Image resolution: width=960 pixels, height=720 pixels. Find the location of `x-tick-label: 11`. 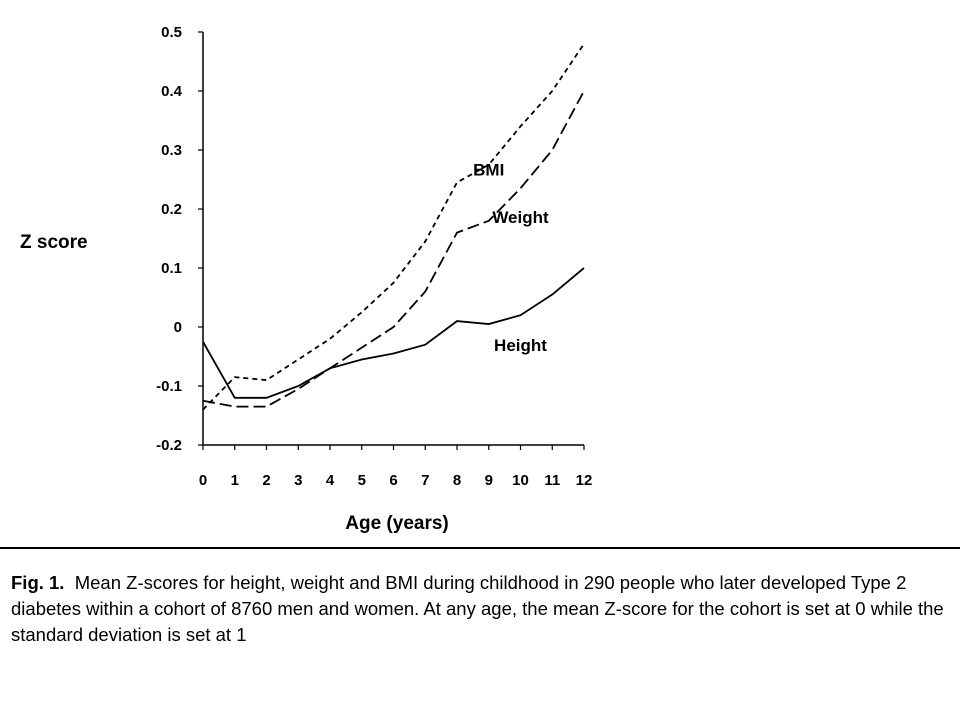

x-tick-label: 11 is located at coordinates (552, 480).